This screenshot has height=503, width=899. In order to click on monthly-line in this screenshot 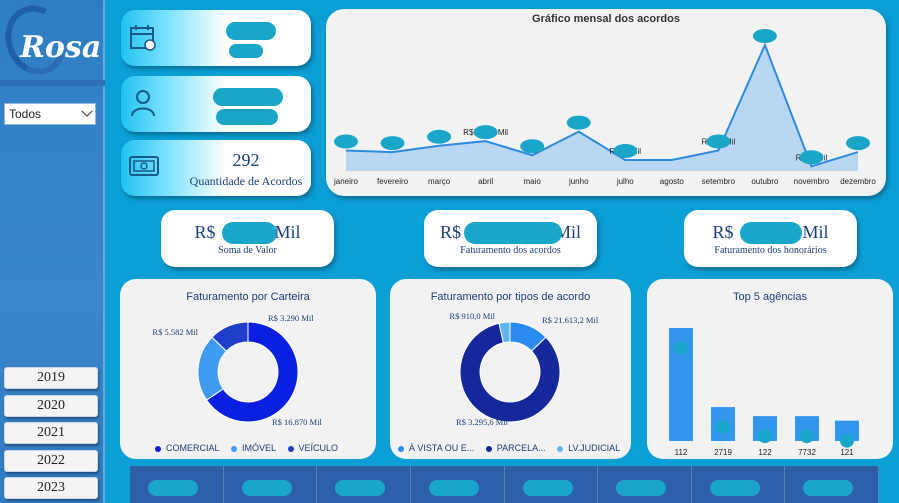, I will do `click(602, 105)`.